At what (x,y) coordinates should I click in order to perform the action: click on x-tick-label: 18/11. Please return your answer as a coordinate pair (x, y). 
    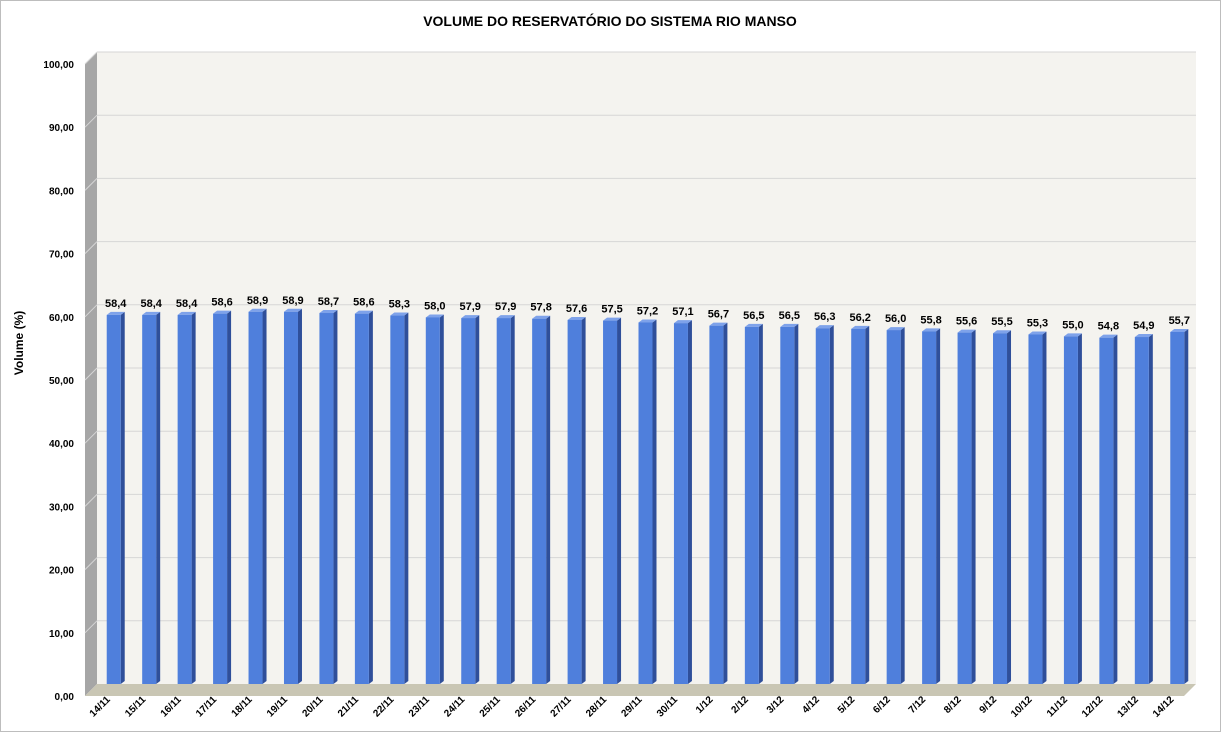
    Looking at the image, I should click on (242, 706).